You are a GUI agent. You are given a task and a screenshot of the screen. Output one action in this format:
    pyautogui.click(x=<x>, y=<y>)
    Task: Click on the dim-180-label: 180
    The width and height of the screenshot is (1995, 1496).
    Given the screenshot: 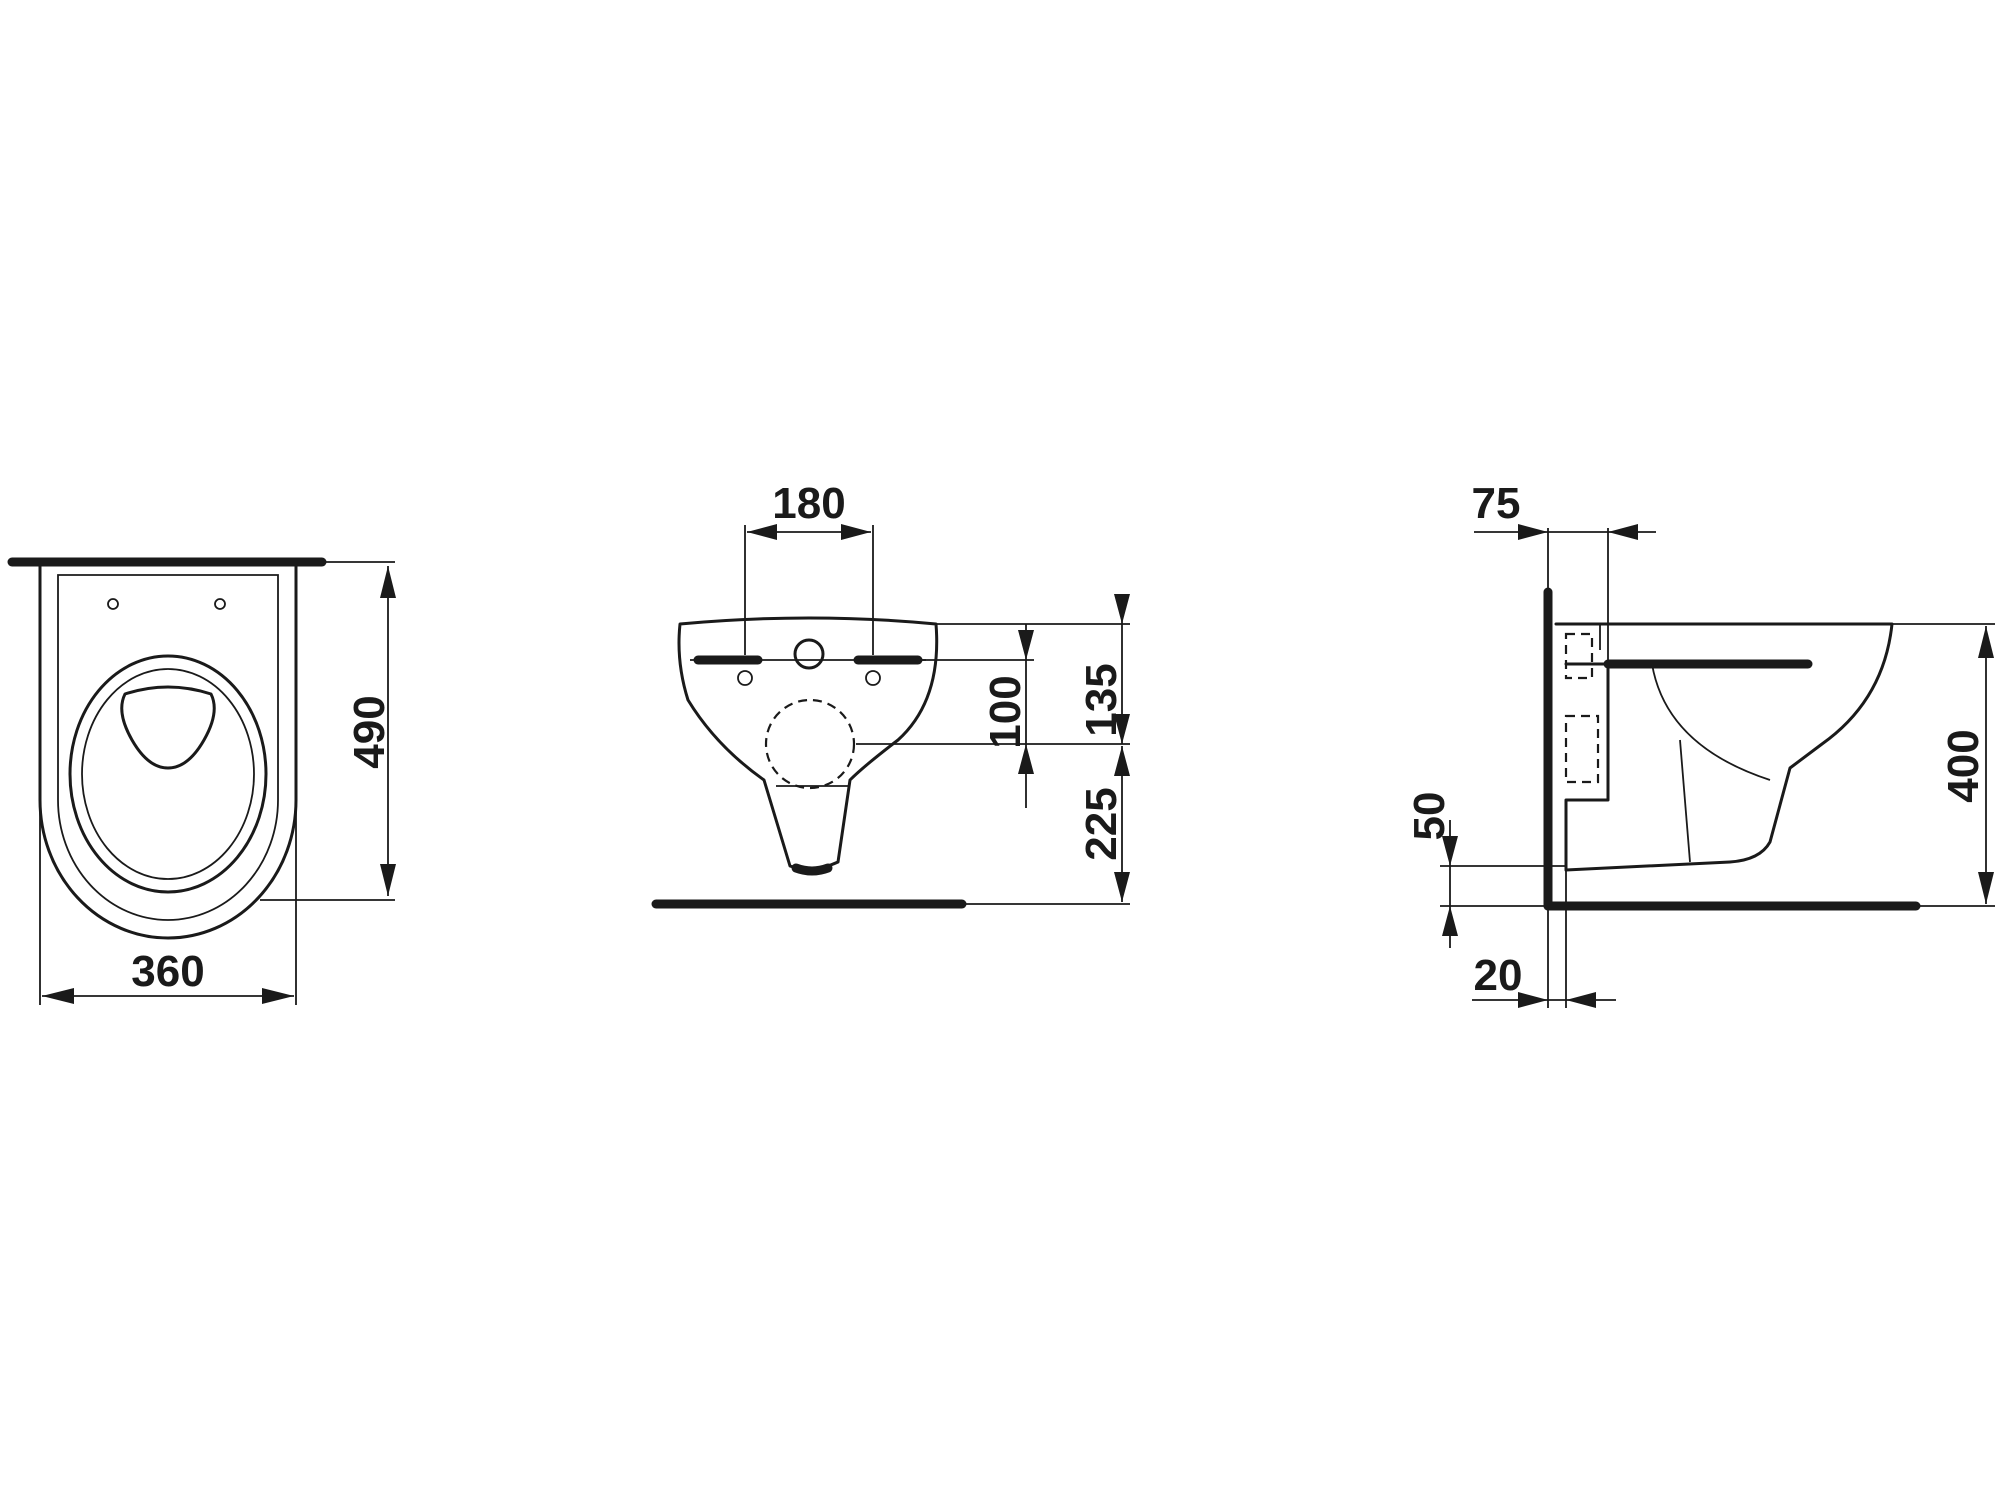 What is the action you would take?
    pyautogui.click(x=808, y=503)
    